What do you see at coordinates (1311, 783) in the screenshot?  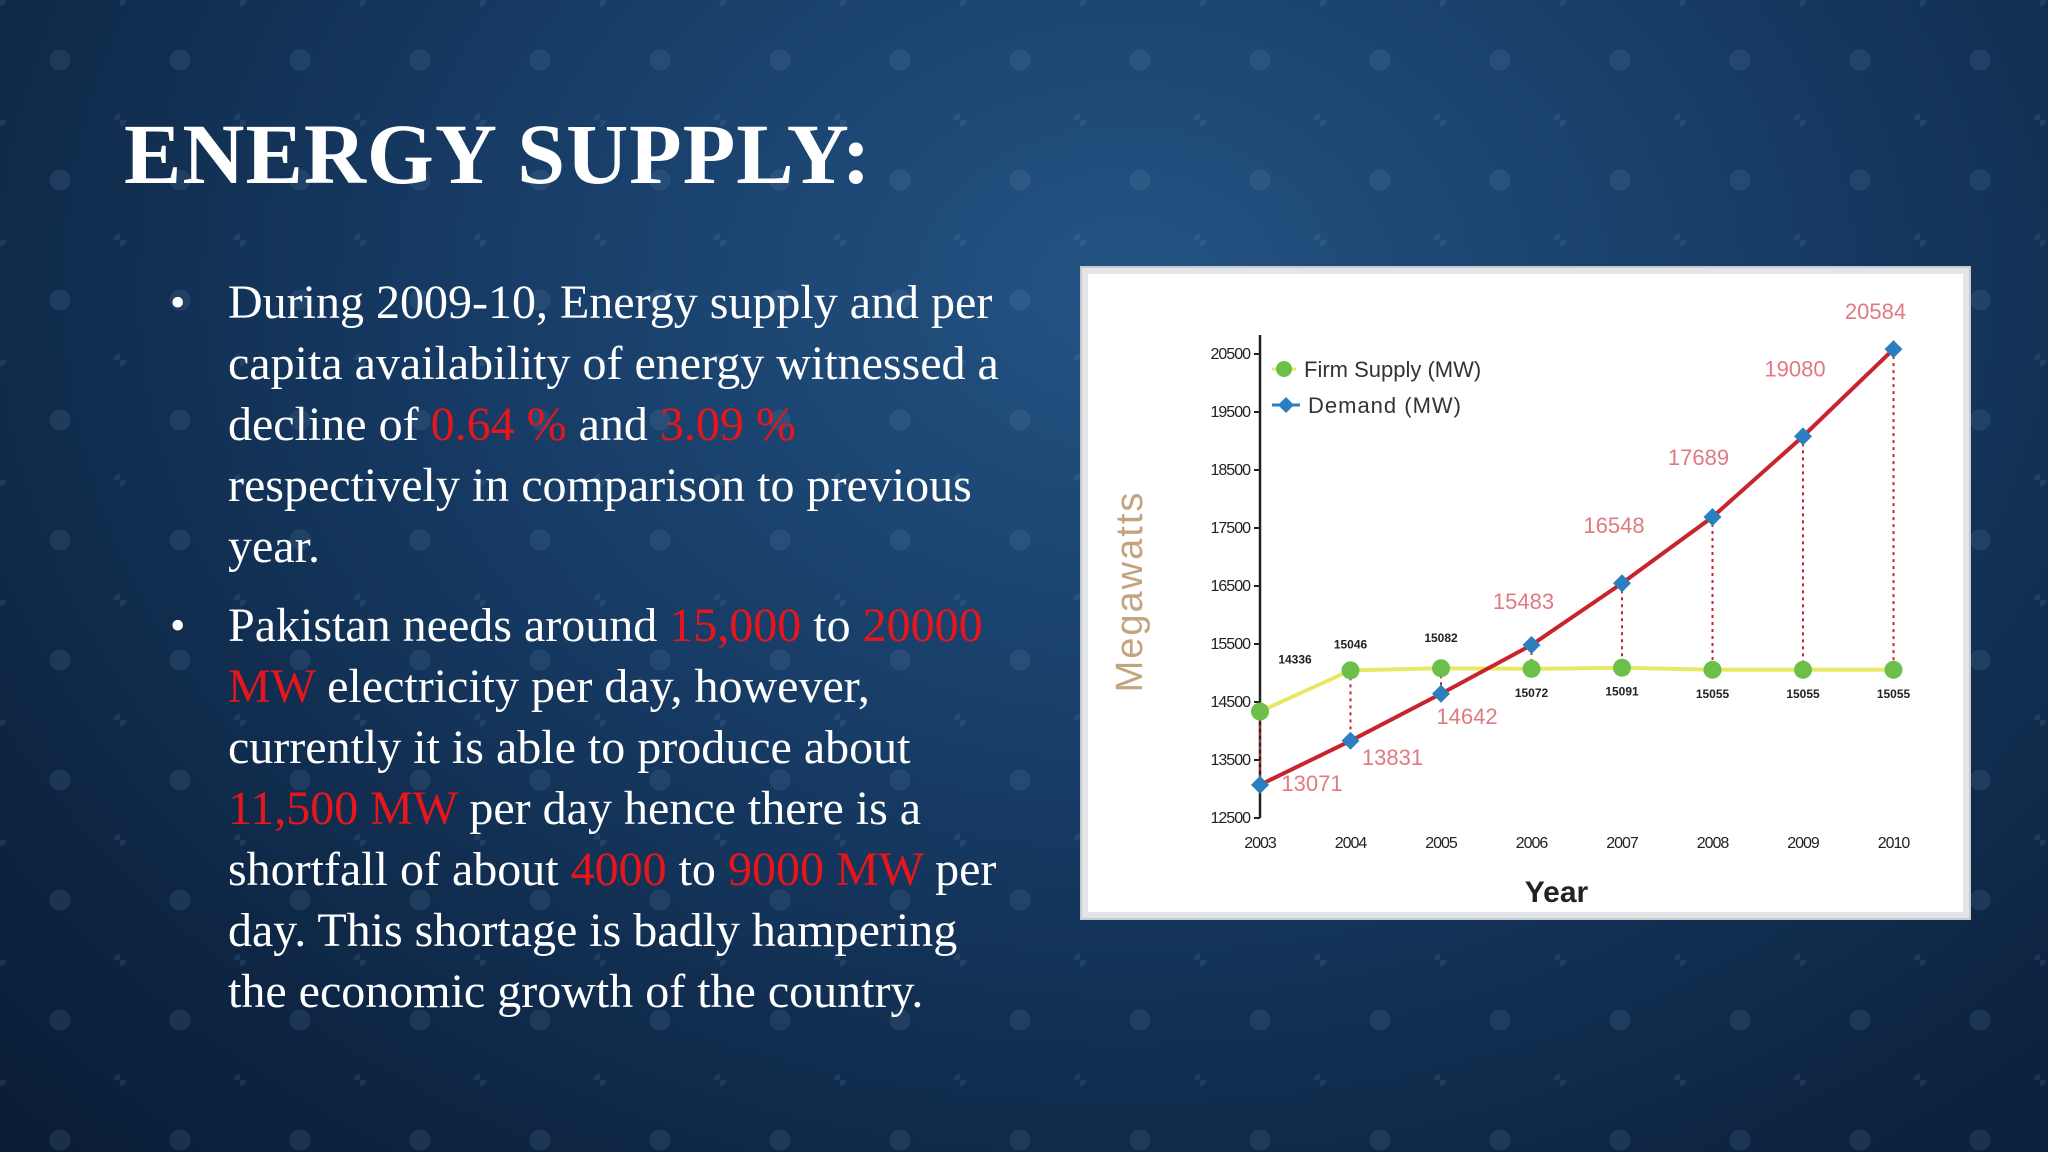 I see `demand-data-label: 13071` at bounding box center [1311, 783].